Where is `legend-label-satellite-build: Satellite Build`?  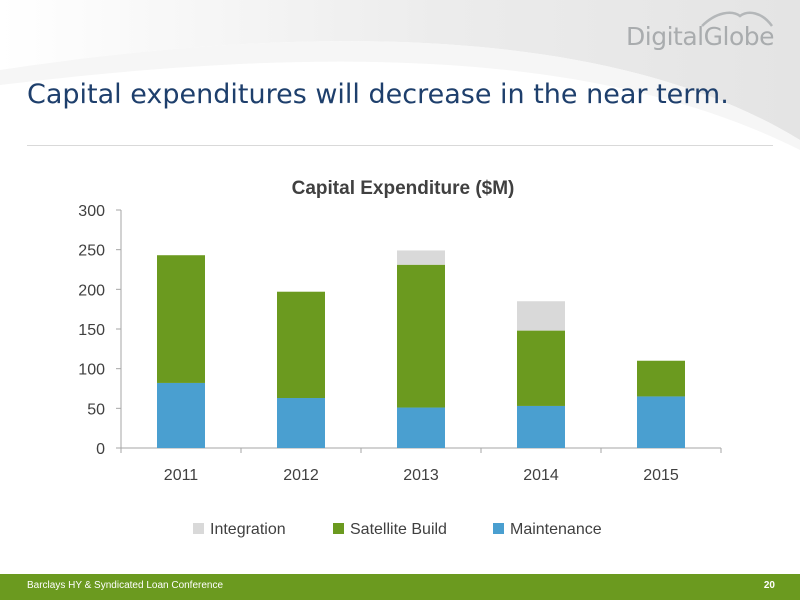
legend-label-satellite-build: Satellite Build is located at coordinates (398, 529).